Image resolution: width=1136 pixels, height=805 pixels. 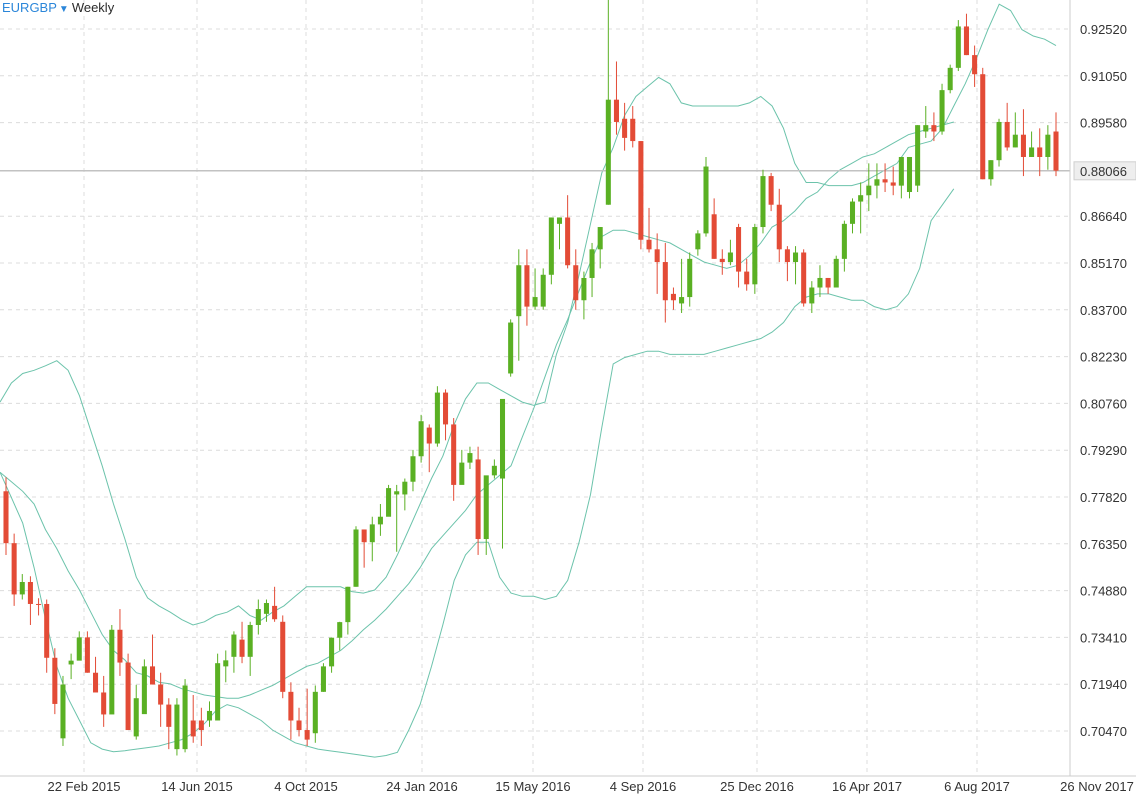 What do you see at coordinates (1103, 171) in the screenshot?
I see `current-price-label: 0.88066` at bounding box center [1103, 171].